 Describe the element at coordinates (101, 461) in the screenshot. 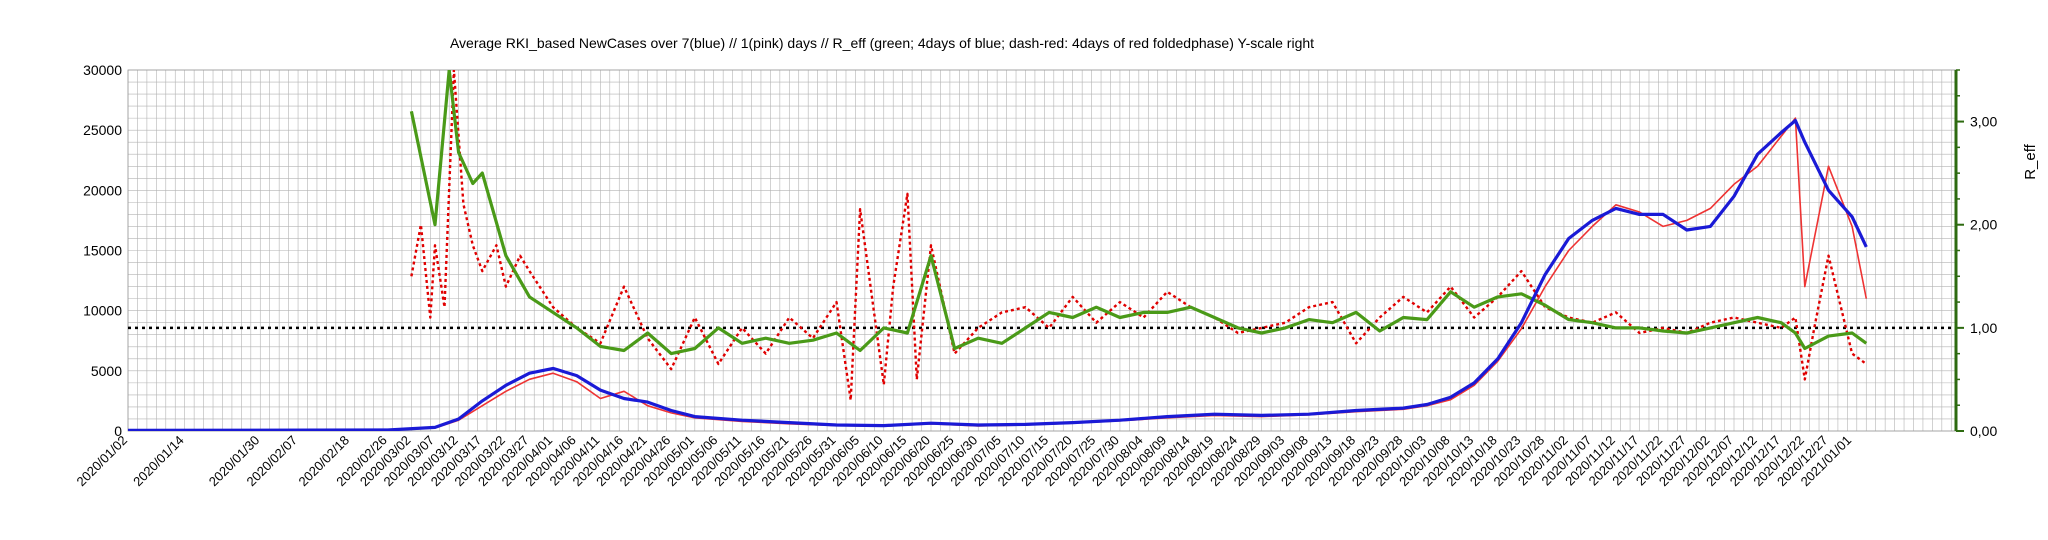

I see `x-tick-label: 2020/01/02` at that location.